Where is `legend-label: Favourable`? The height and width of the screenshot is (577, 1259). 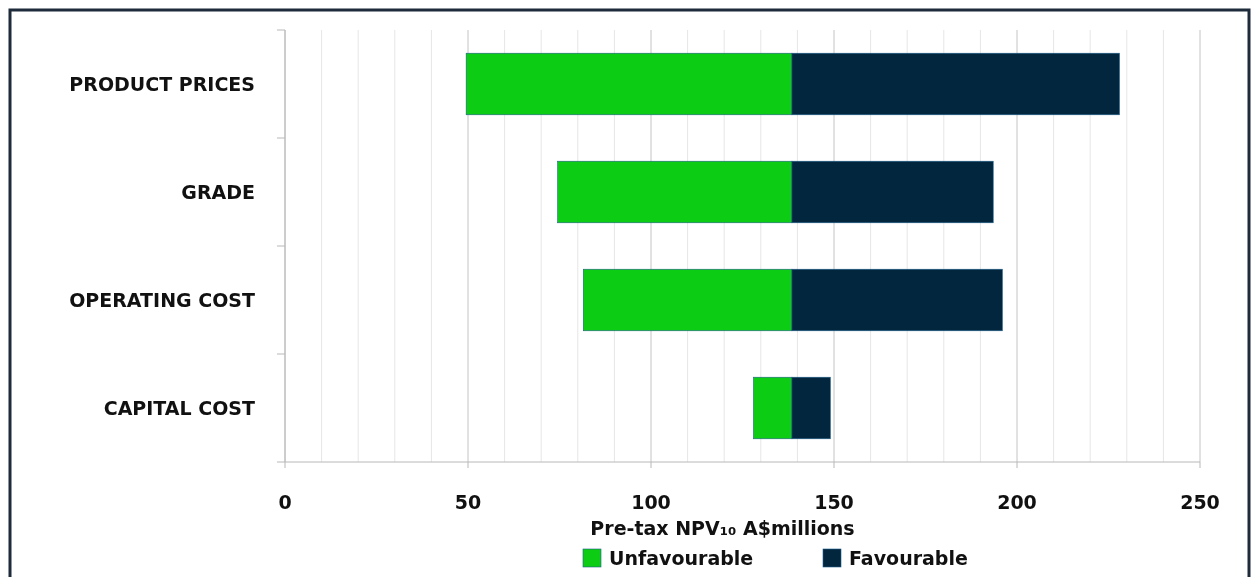 legend-label: Favourable is located at coordinates (908, 558).